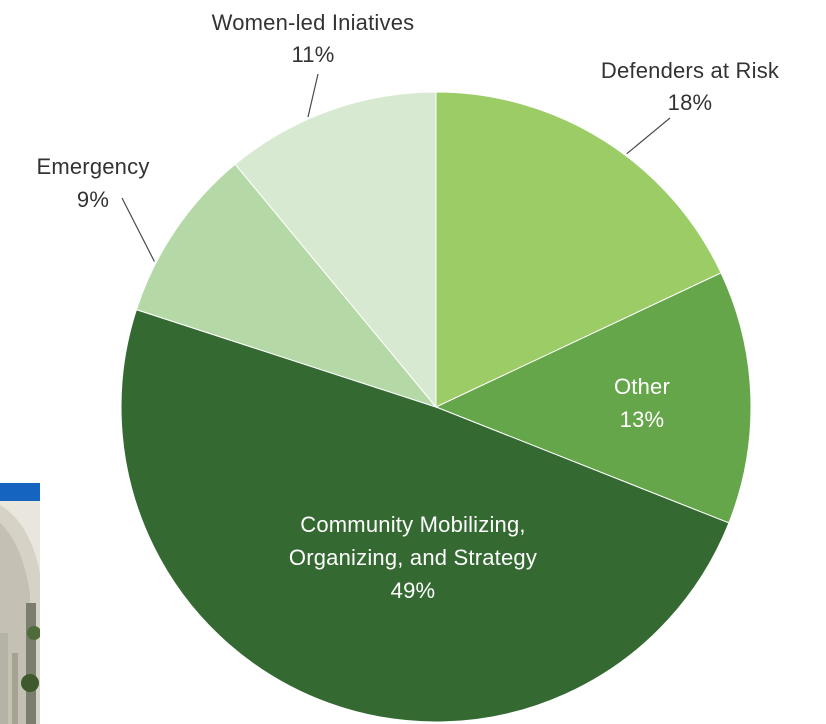  I want to click on leader-line-women-led-iniatives, so click(313, 95).